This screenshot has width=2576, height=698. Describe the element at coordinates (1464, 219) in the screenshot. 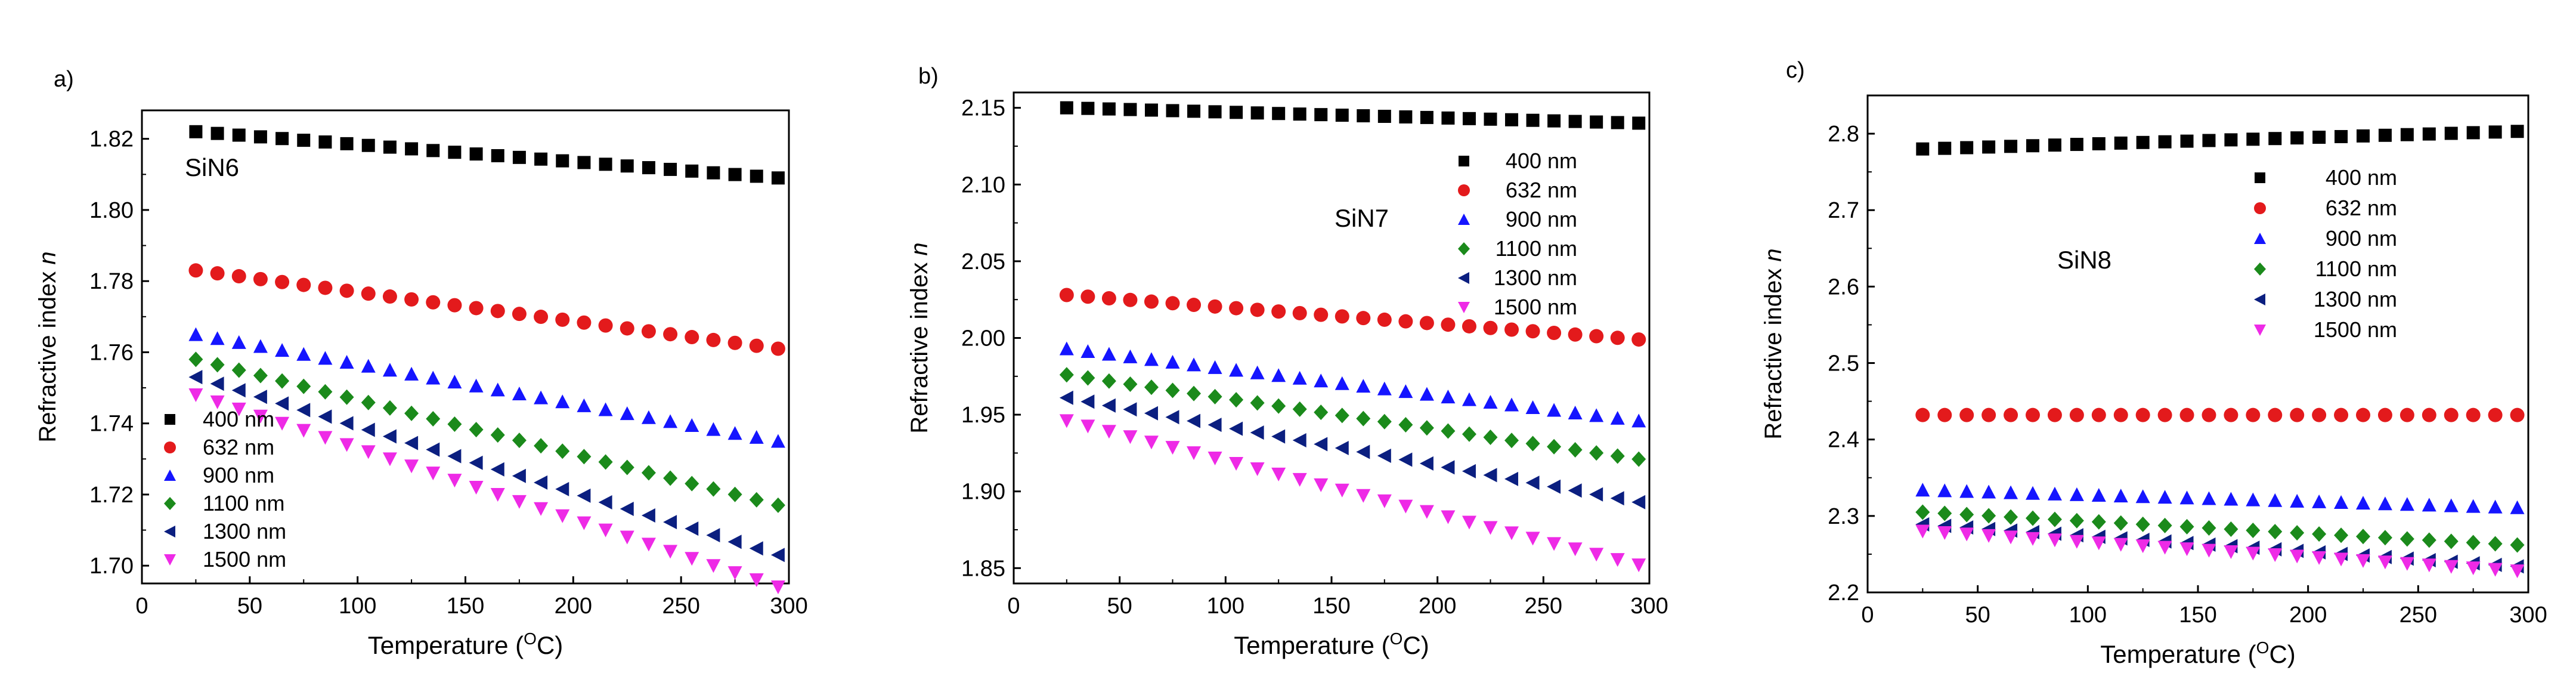

I see `legend-marker` at that location.